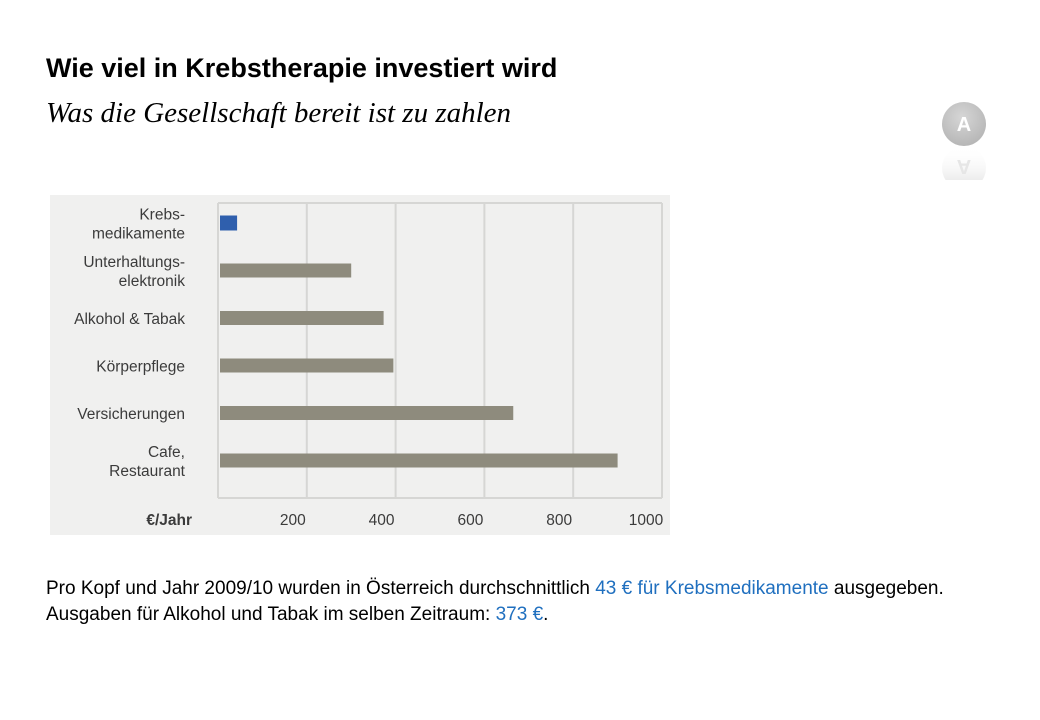  I want to click on x-tick-label-200: 200, so click(293, 520).